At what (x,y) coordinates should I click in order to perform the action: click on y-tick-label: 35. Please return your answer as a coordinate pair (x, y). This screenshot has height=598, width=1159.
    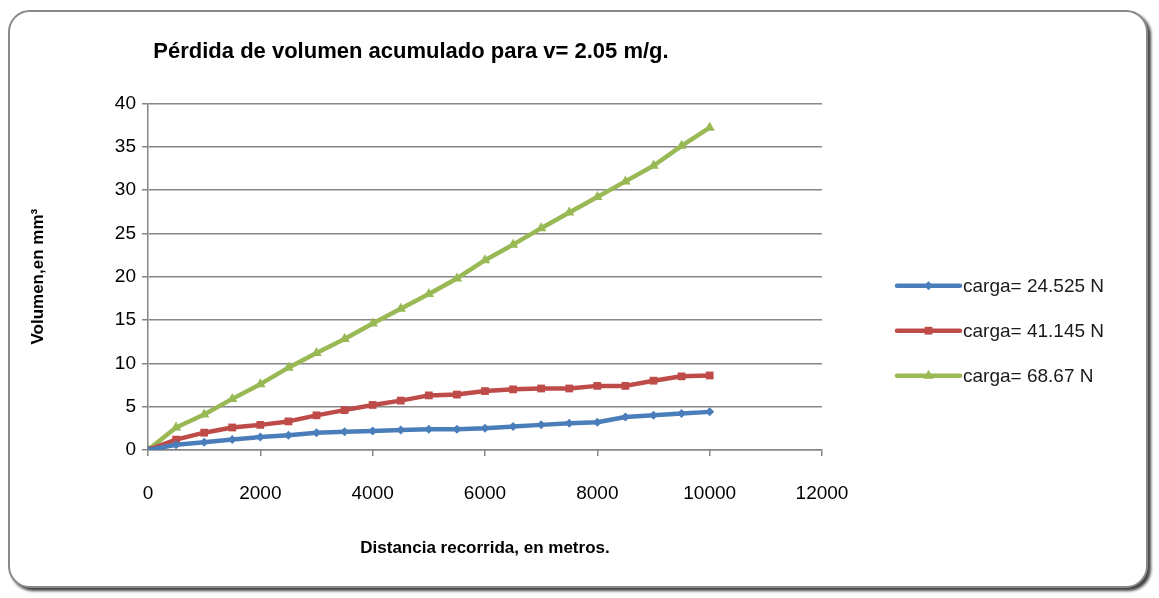
    Looking at the image, I should click on (125, 145).